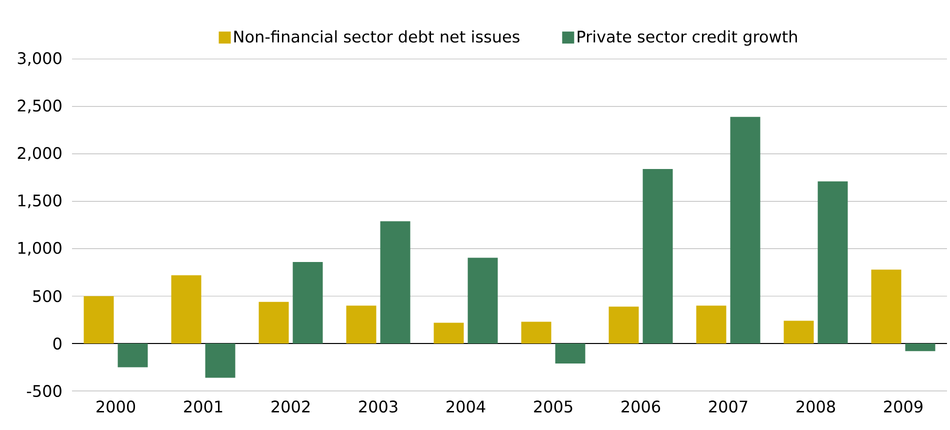 The height and width of the screenshot is (430, 950). I want to click on x-tick-label: 2007, so click(728, 406).